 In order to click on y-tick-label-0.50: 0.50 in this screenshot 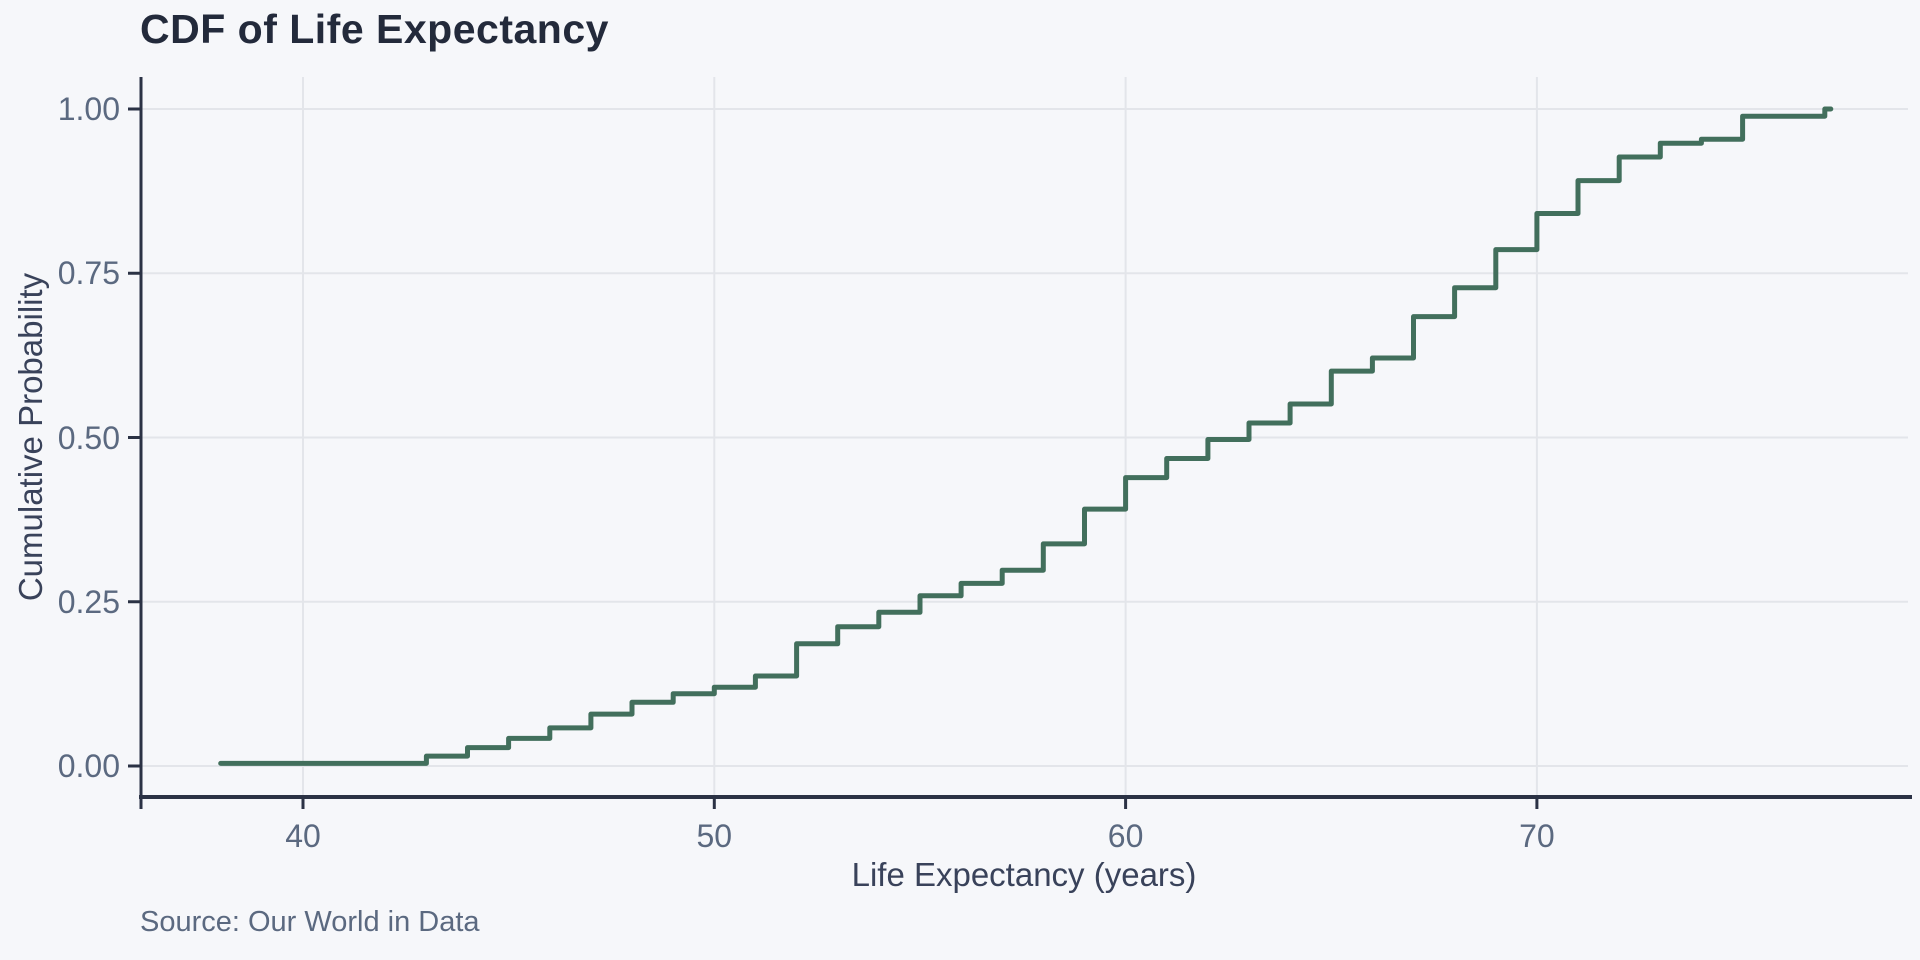, I will do `click(88, 437)`.